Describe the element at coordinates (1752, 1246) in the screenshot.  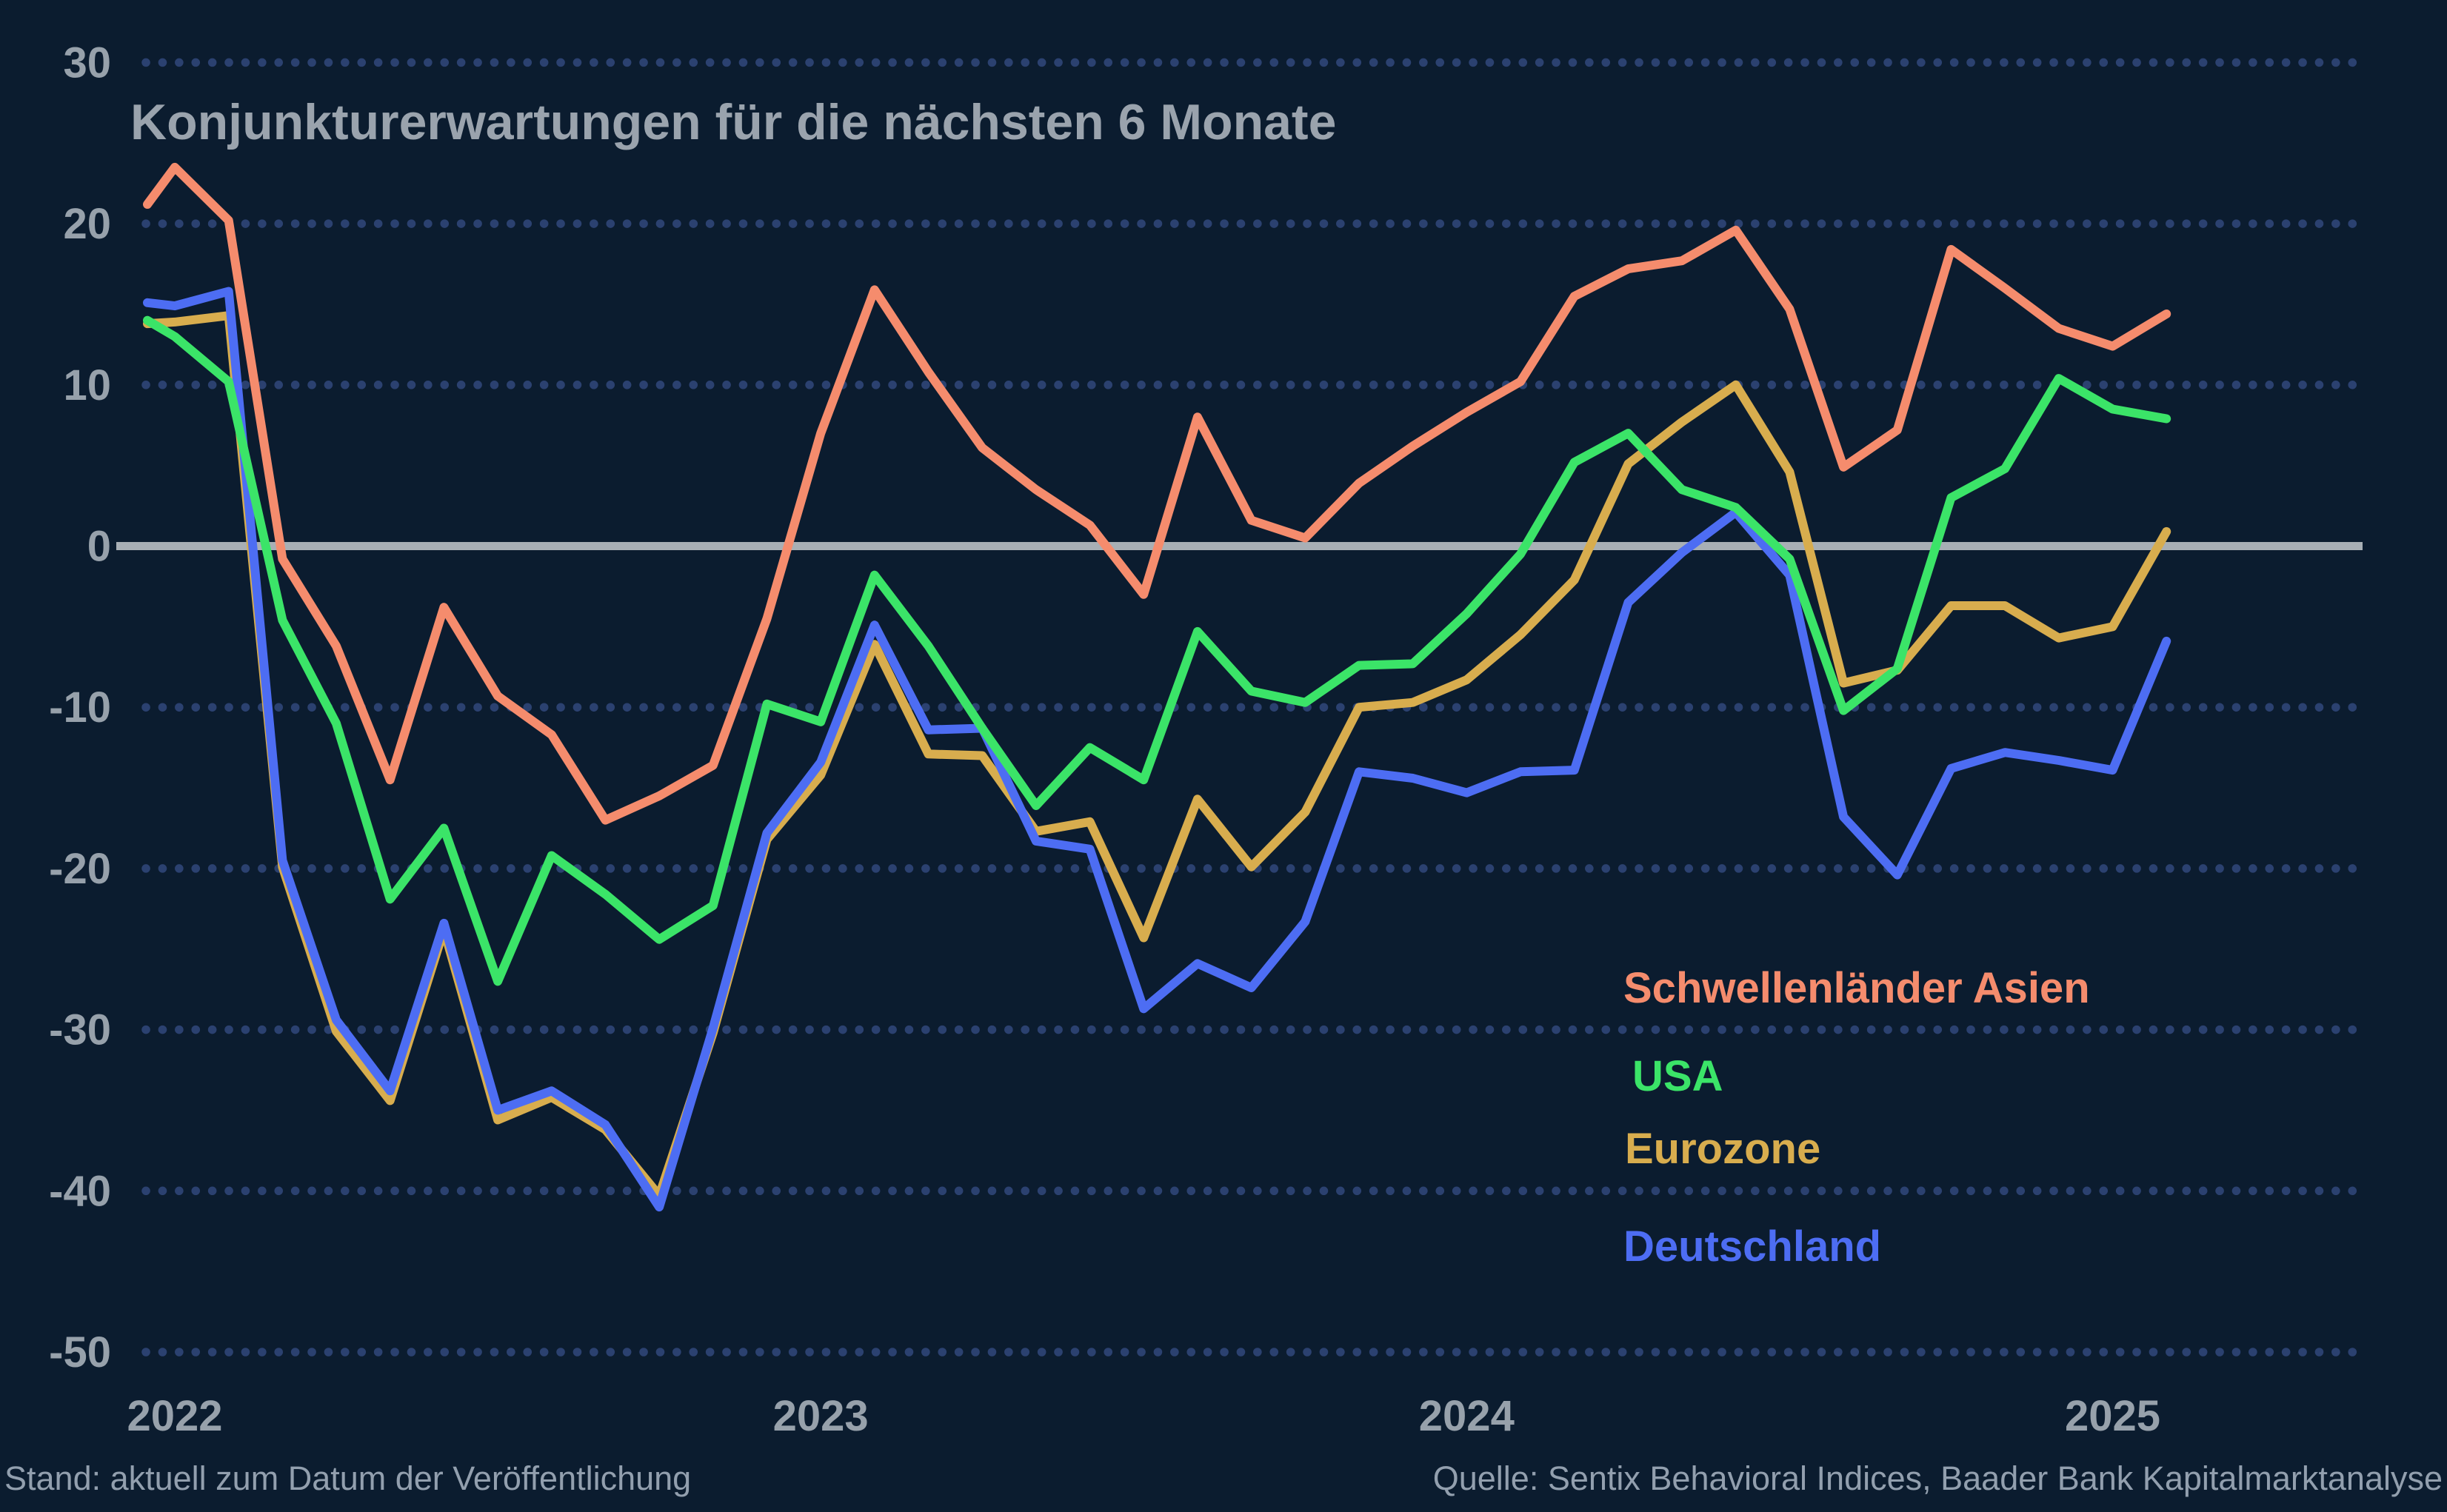
I see `legend-item-deutschland: Deutschland` at that location.